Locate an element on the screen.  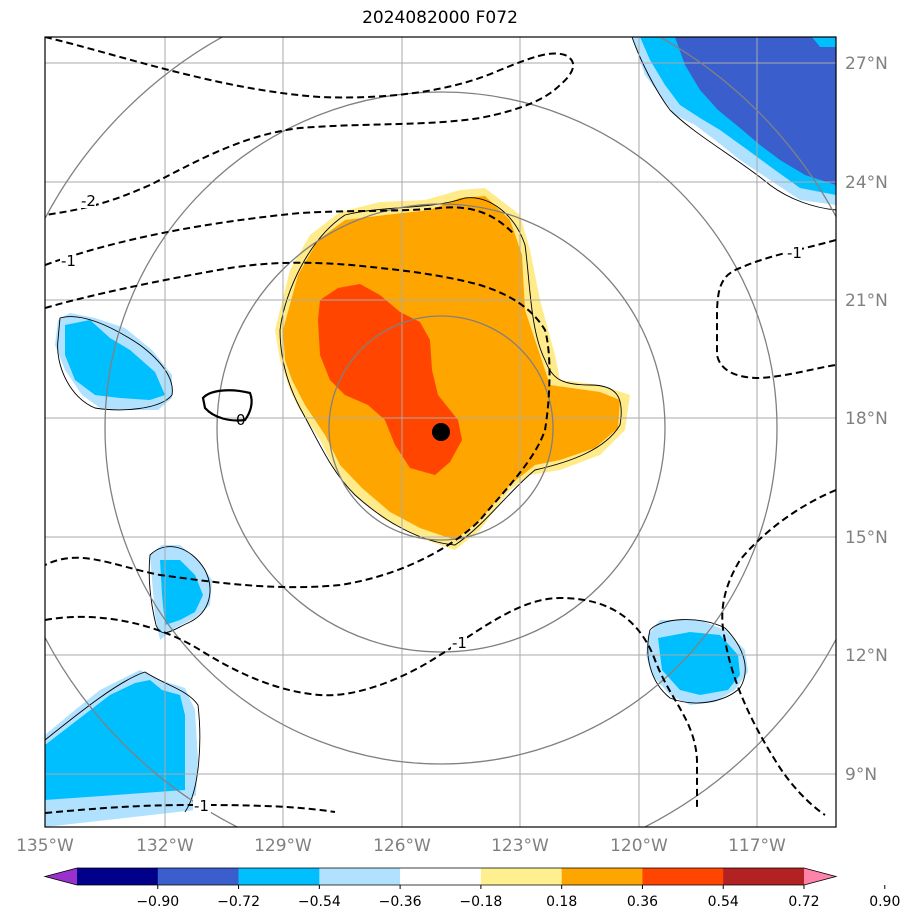
lon-label: 132°W is located at coordinates (165, 846).